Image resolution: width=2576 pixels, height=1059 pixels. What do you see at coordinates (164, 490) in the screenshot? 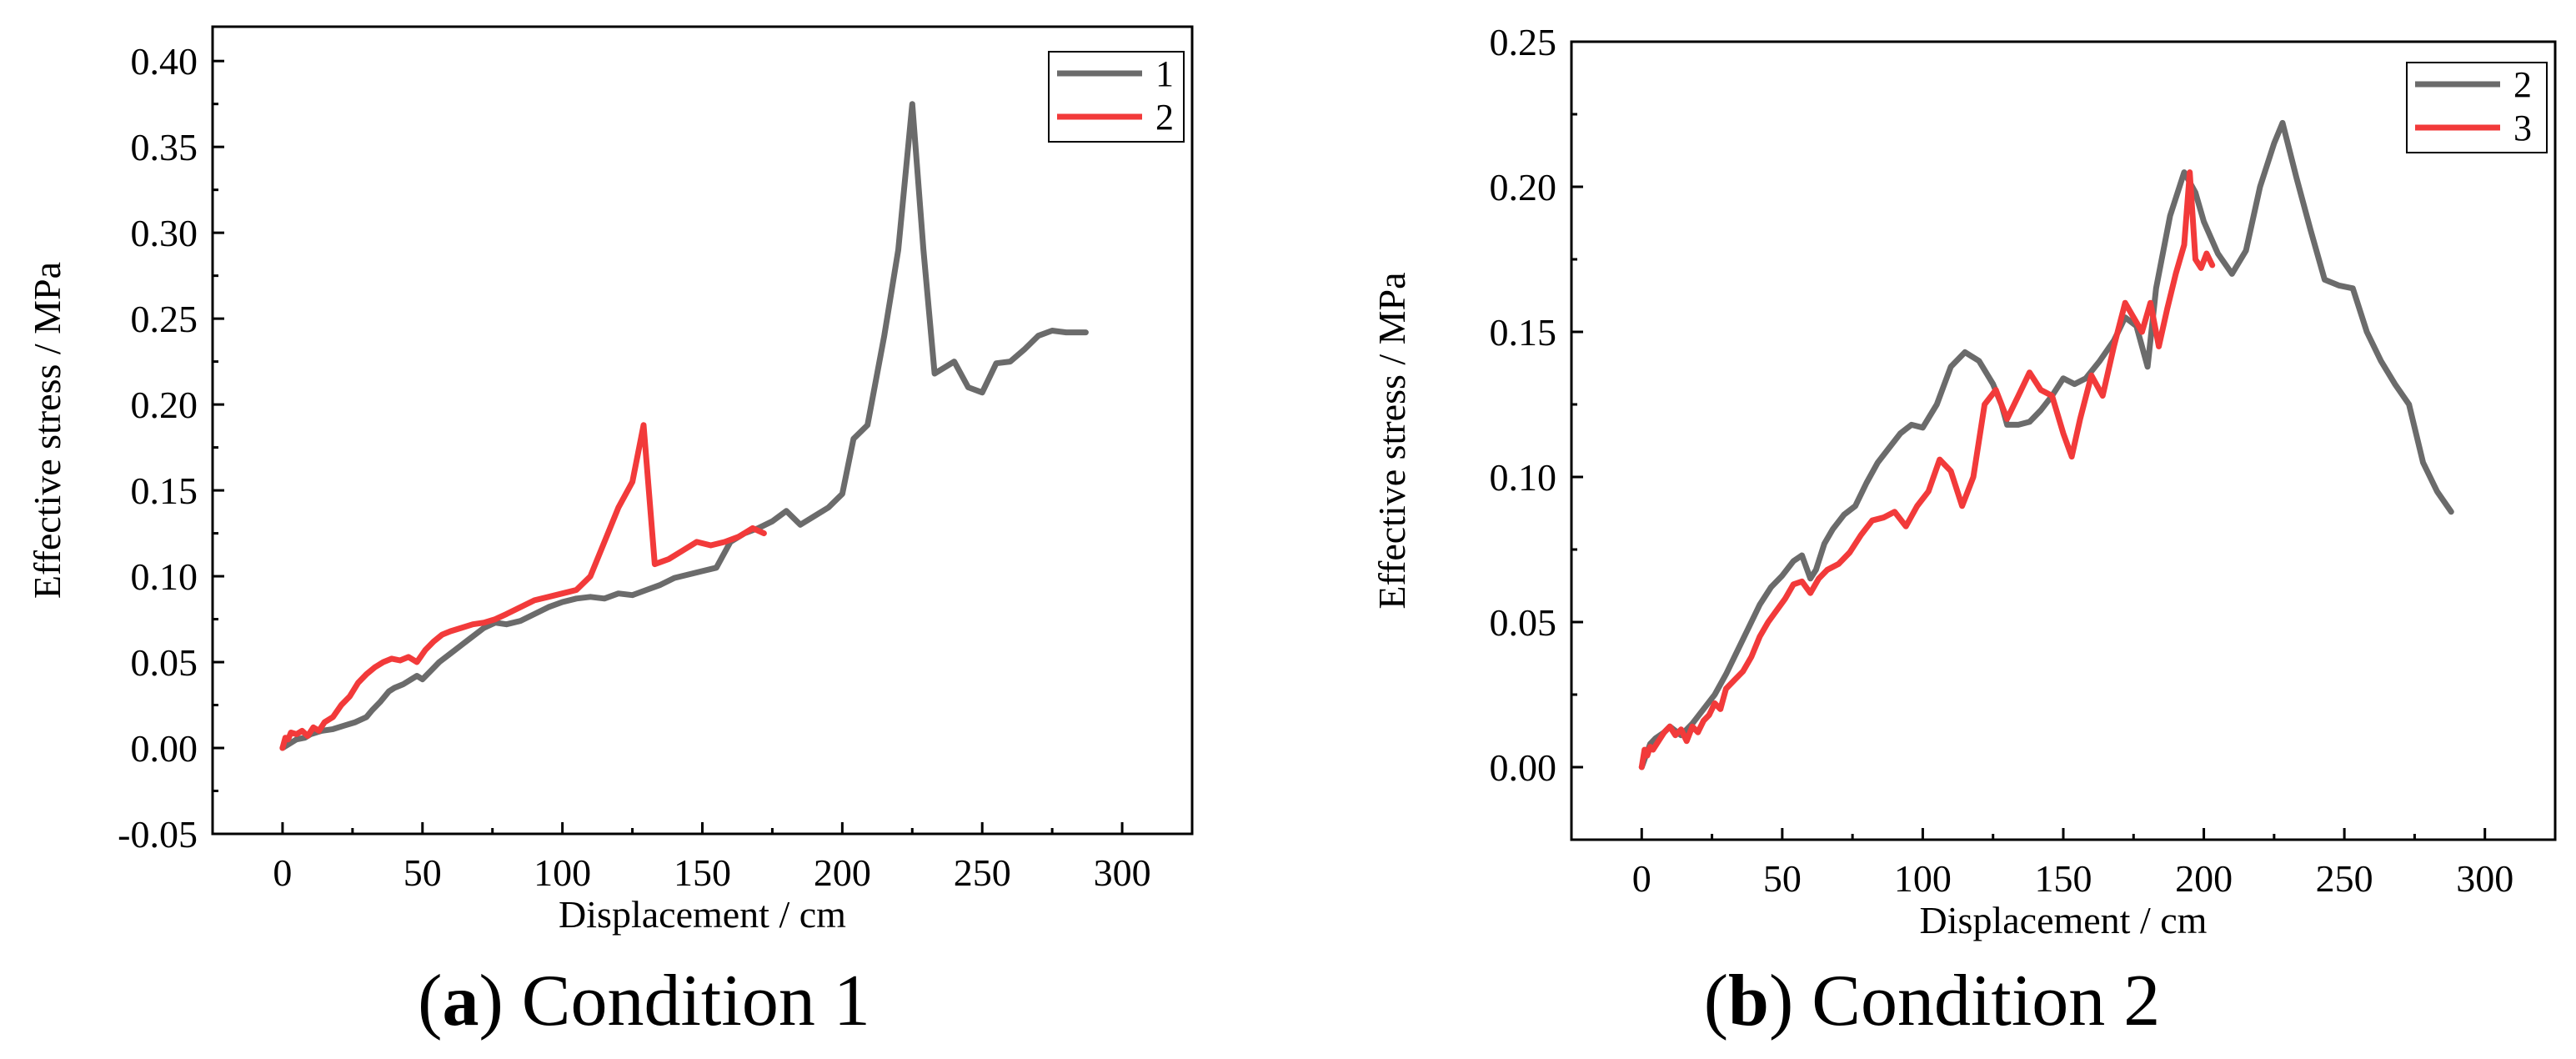
I see `y-tick-label-a-4: 0.15` at bounding box center [164, 490].